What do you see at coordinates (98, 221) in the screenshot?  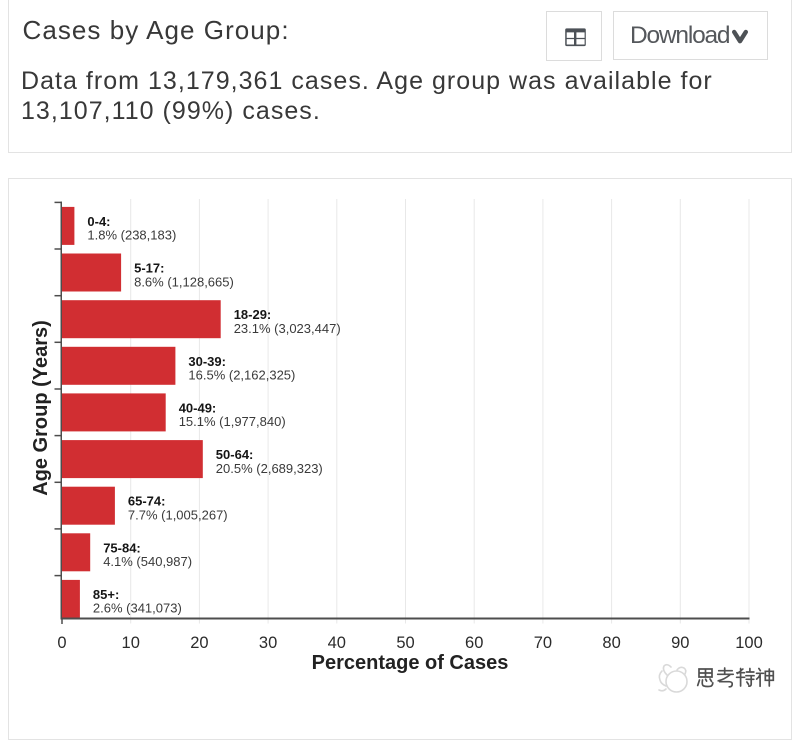 I see `svg-text: 0-4:` at bounding box center [98, 221].